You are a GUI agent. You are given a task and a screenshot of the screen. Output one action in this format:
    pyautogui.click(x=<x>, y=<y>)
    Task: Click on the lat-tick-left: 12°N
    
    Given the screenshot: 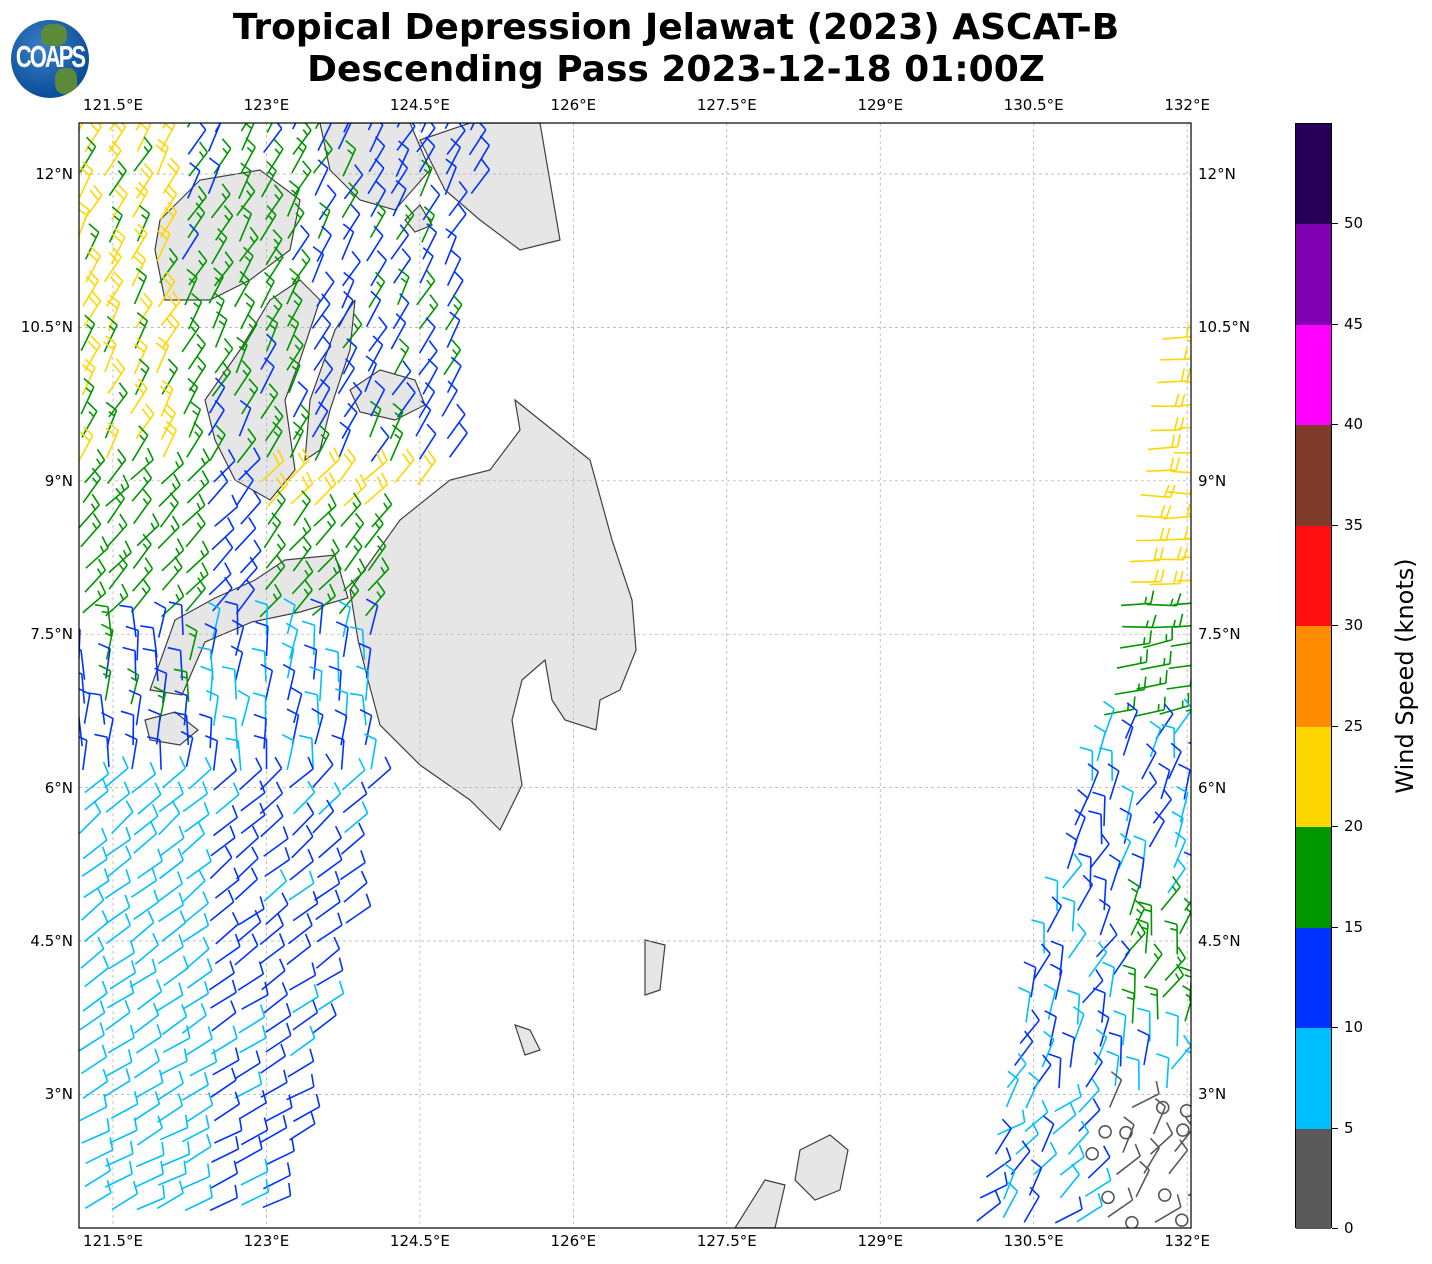 What is the action you would take?
    pyautogui.click(x=54, y=174)
    